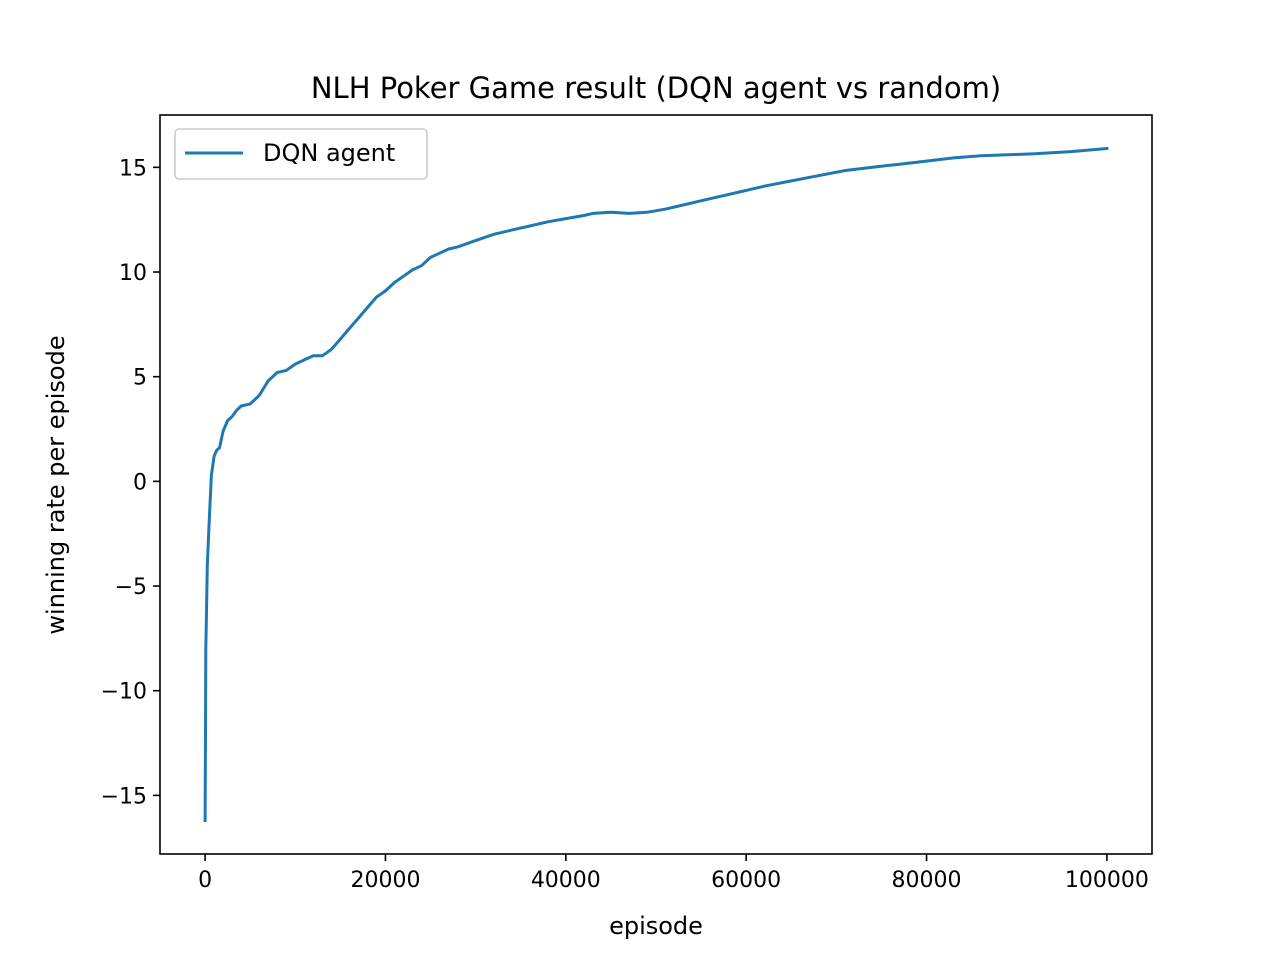 This screenshot has width=1280, height=960. I want to click on legend: DQN agent, so click(301, 154).